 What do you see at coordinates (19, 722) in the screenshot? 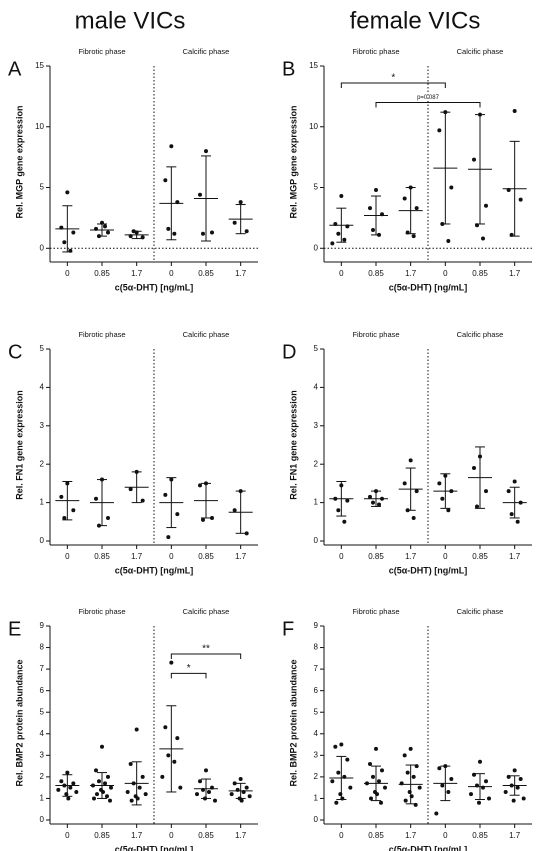
I see `y-axis-label: Rel. BMP2 protein abundance` at bounding box center [19, 722].